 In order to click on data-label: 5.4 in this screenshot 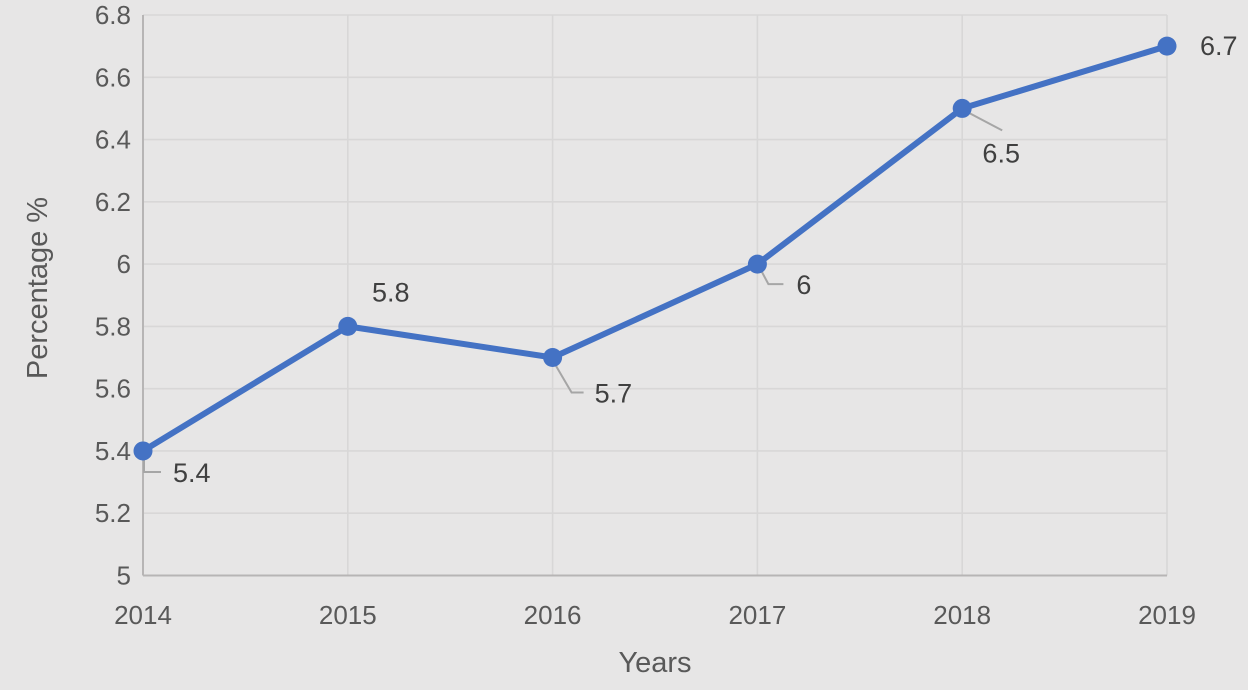, I will do `click(192, 473)`.